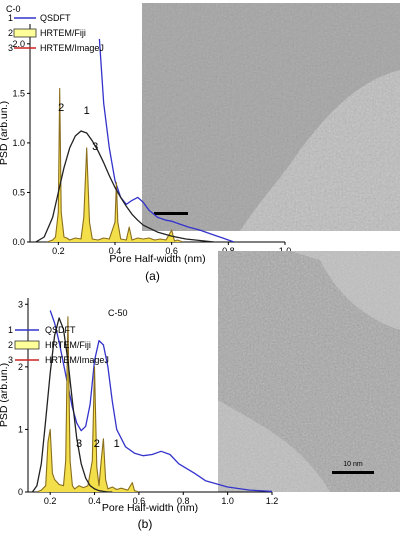 The width and height of the screenshot is (401, 550). Describe the element at coordinates (18, 242) in the screenshot. I see `y-tick-label: 0.0` at that location.